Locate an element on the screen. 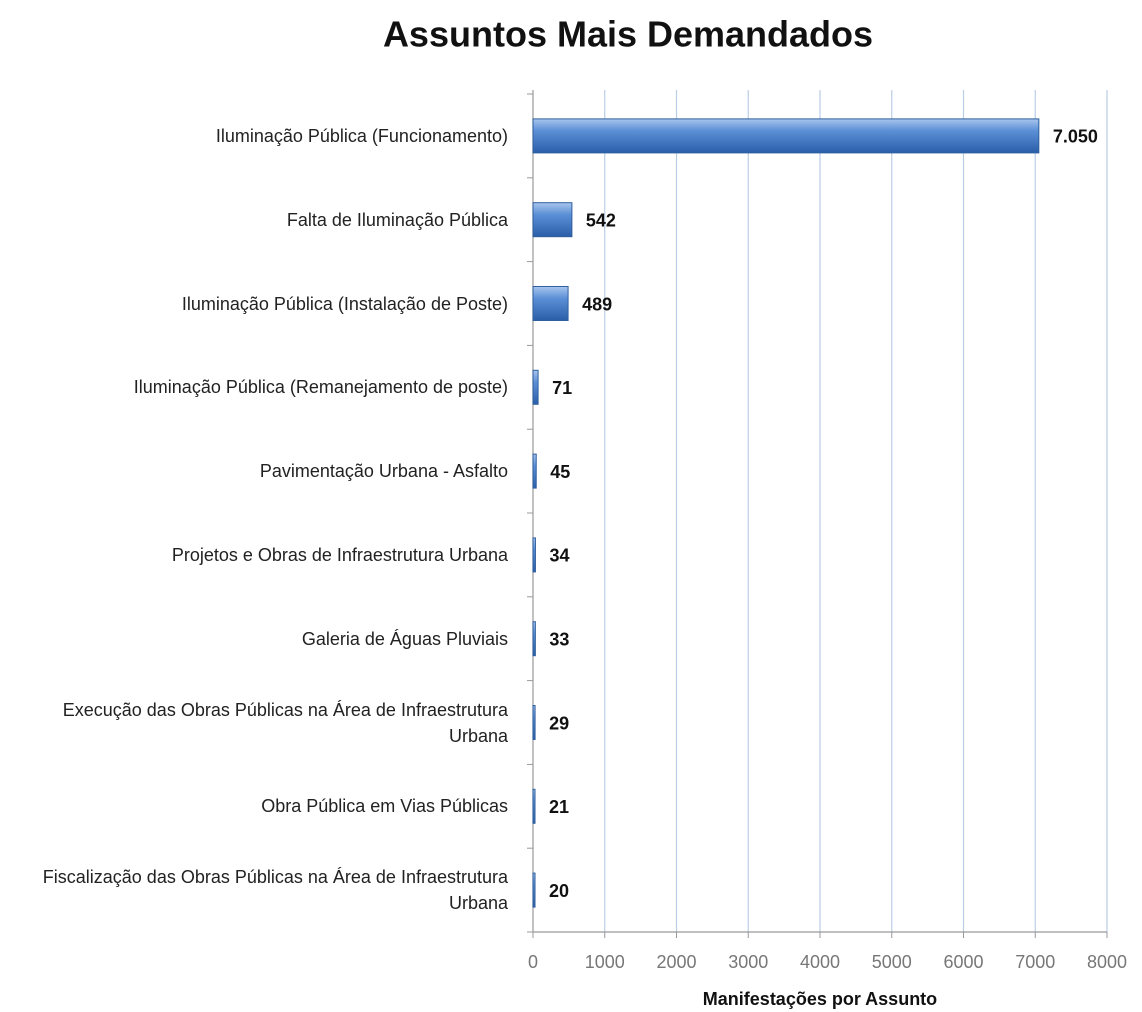 Image resolution: width=1142 pixels, height=1012 pixels. x-tick-label: 3000 is located at coordinates (748, 962).